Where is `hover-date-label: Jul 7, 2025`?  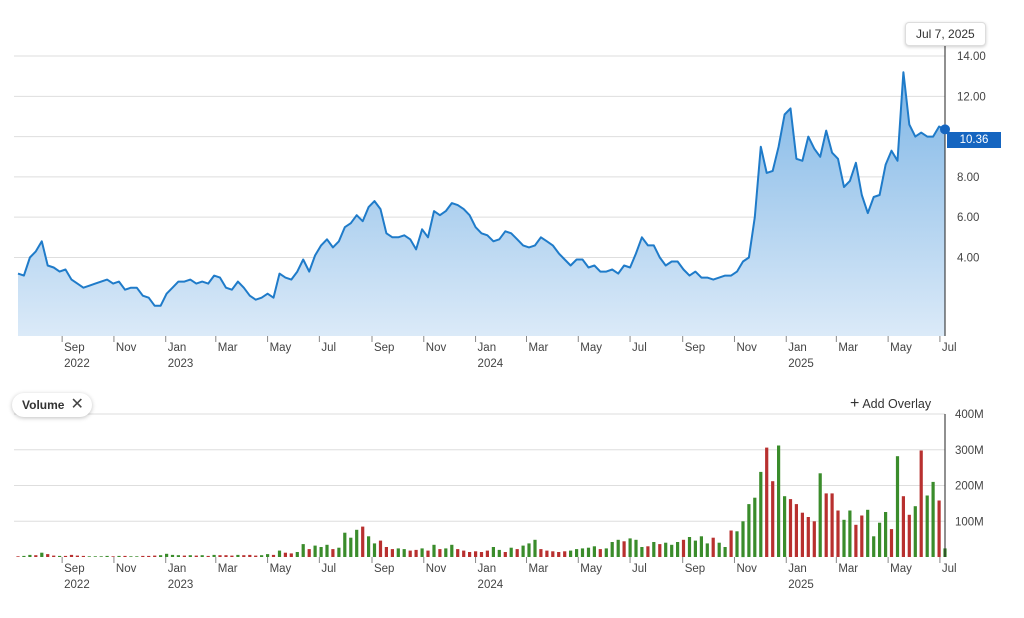 hover-date-label: Jul 7, 2025 is located at coordinates (945, 34).